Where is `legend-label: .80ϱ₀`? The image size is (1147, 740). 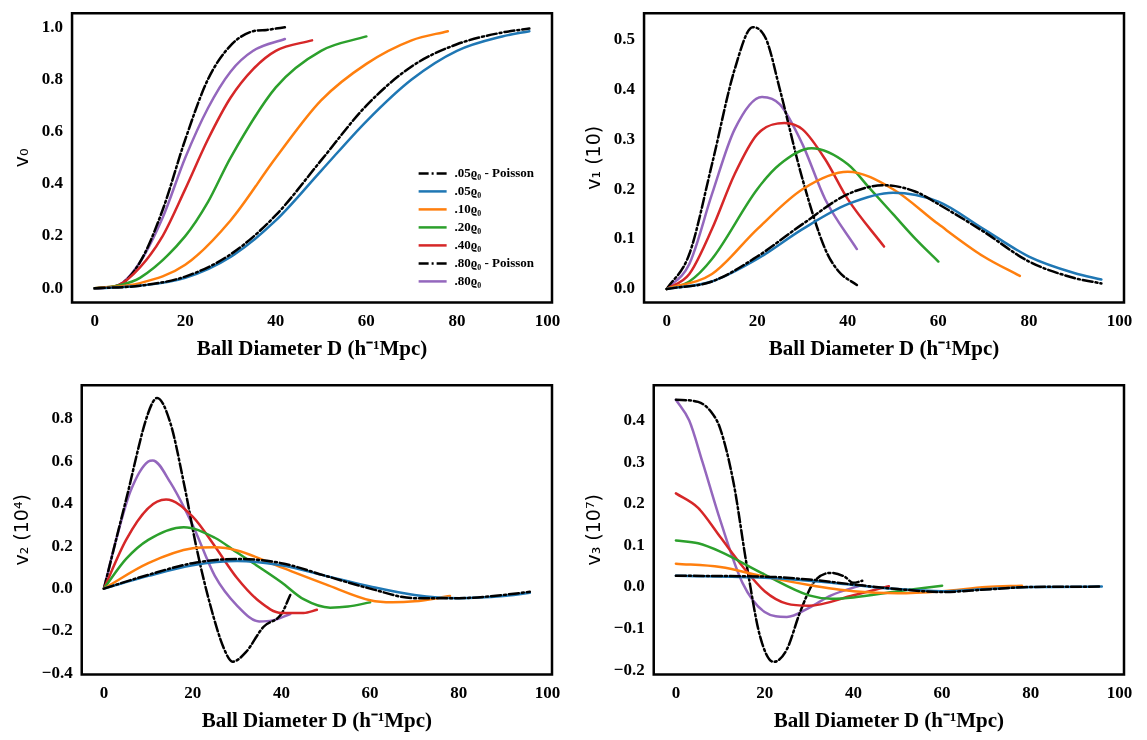 legend-label: .80ϱ₀ is located at coordinates (468, 280).